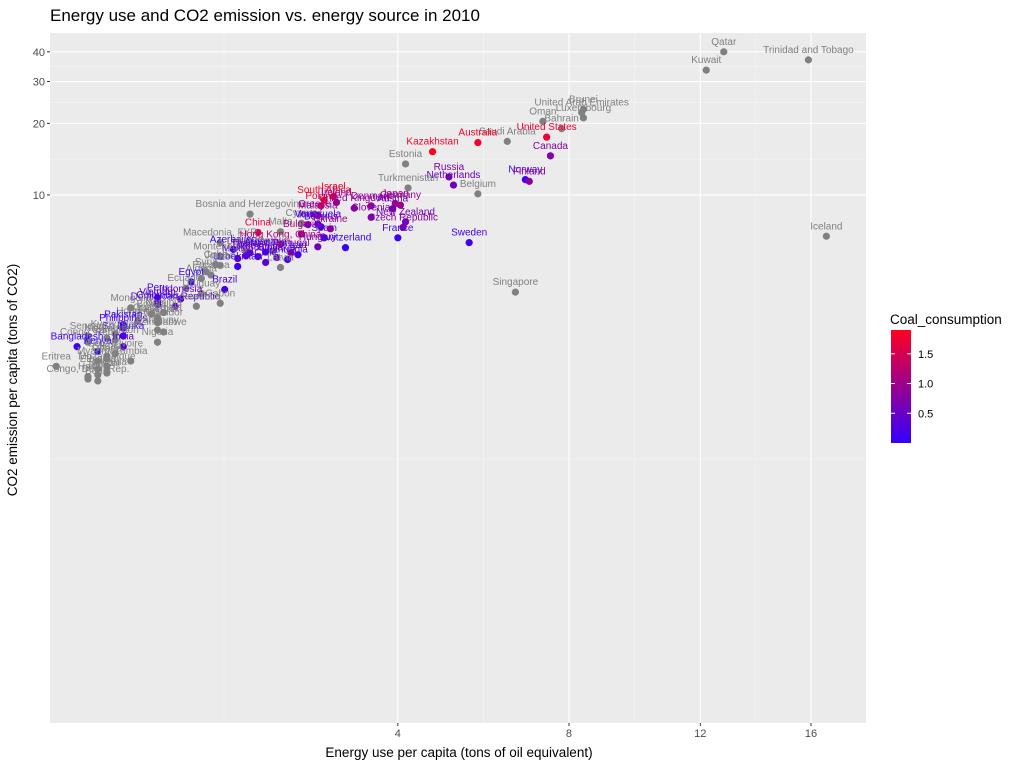  What do you see at coordinates (811, 734) in the screenshot?
I see `x-tick-label: 16` at bounding box center [811, 734].